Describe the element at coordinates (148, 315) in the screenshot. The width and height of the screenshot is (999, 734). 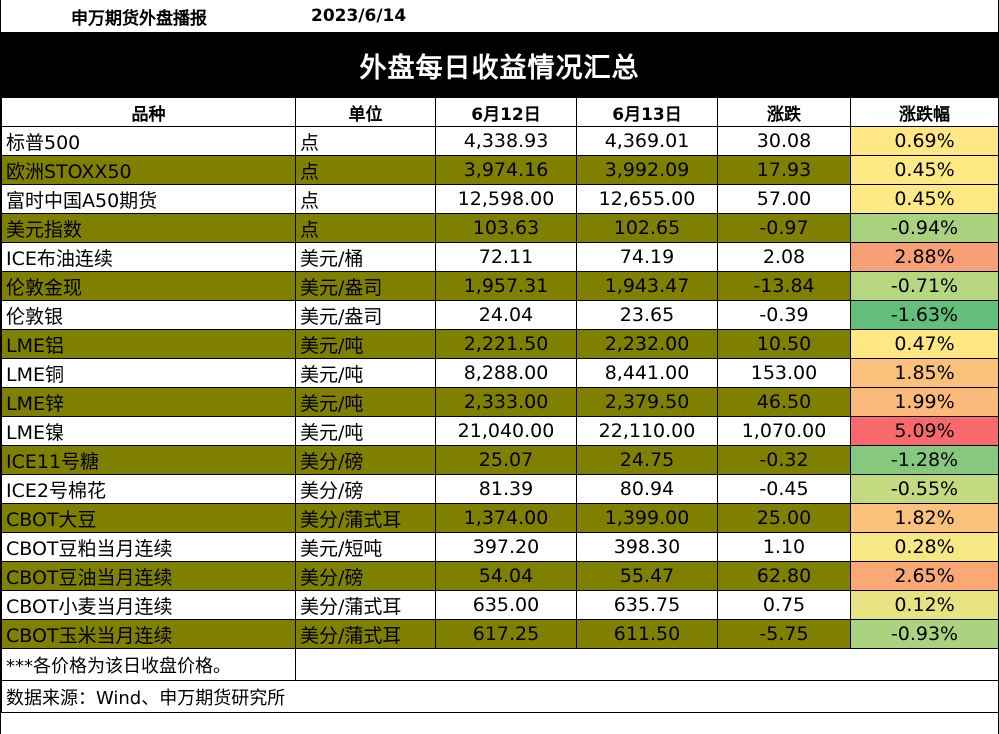
I see `cell-instrument: 伦敦银` at that location.